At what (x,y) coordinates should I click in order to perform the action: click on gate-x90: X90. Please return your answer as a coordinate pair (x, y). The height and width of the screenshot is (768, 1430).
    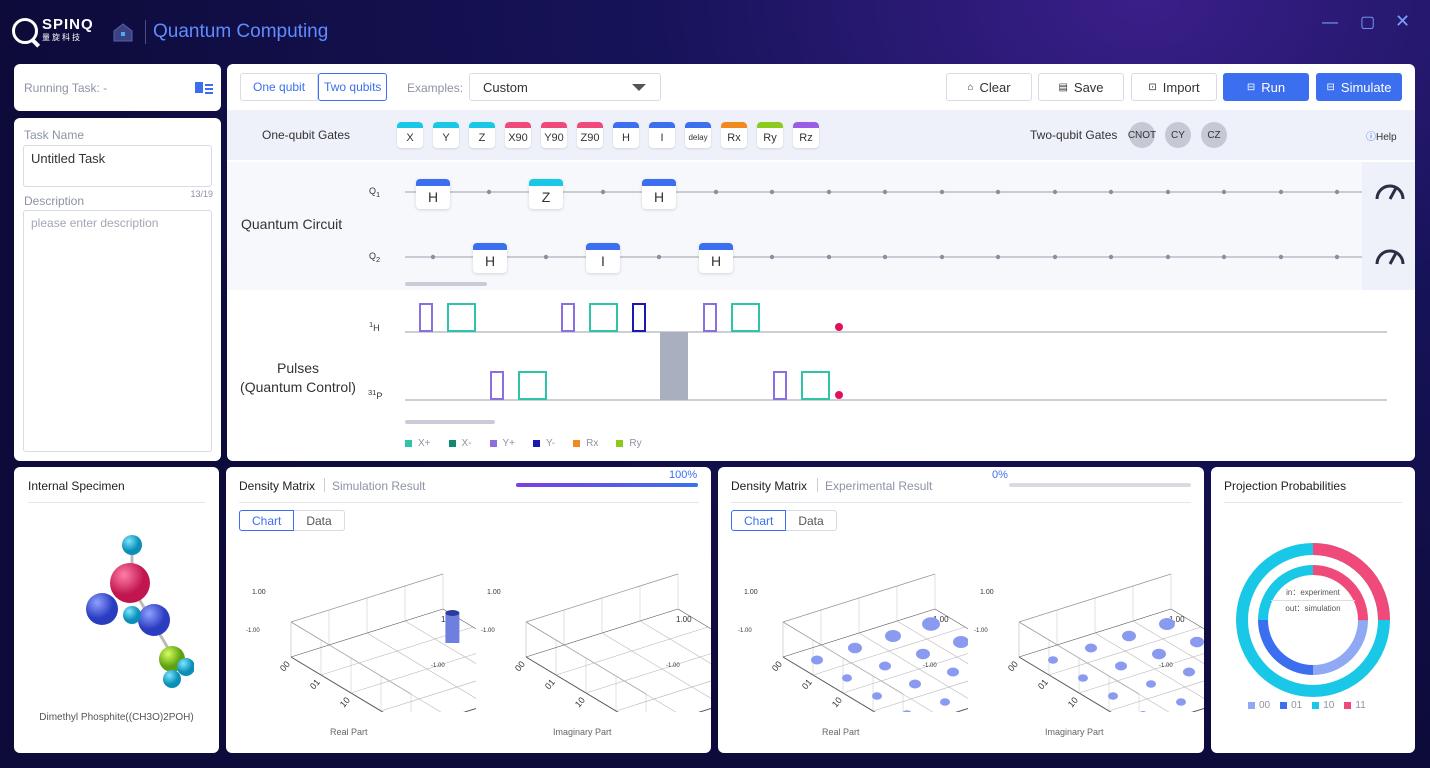
    Looking at the image, I should click on (518, 135).